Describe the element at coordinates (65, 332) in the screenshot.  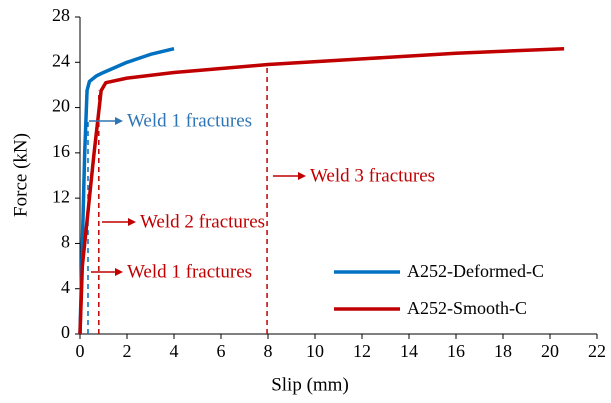
I see `y-tick-label: 0` at that location.